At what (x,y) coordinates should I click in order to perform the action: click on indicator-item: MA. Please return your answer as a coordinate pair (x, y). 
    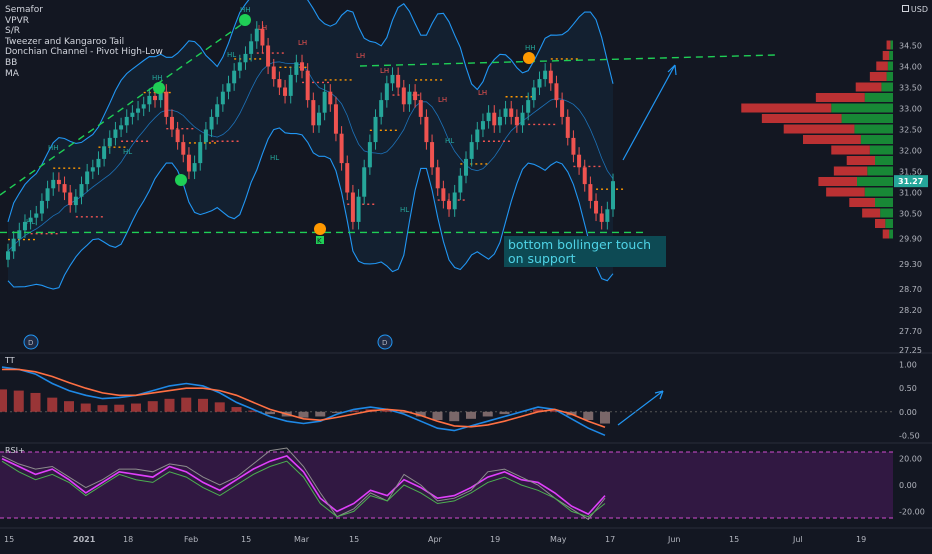
    Looking at the image, I should click on (12, 73).